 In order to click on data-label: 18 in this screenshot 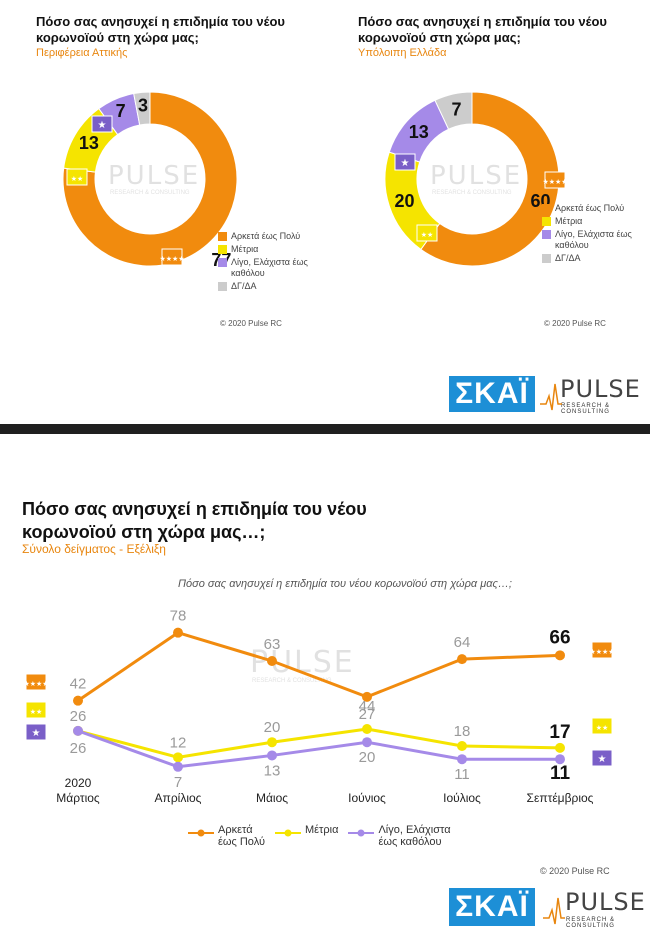, I will do `click(462, 731)`.